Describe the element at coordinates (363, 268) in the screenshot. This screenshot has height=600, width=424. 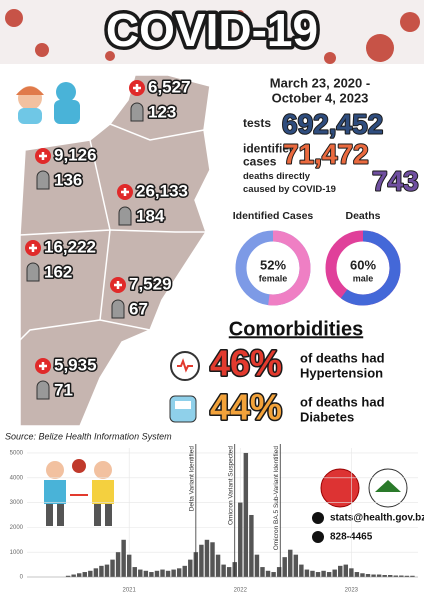
I see `donut-arc` at that location.